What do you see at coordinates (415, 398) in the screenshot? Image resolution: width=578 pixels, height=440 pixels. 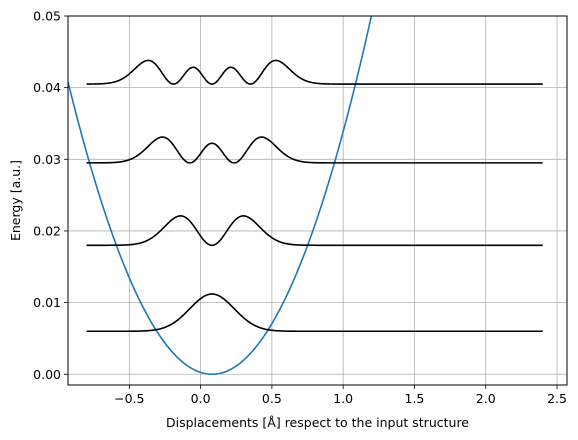 I see `x-tick-label: 1.5` at bounding box center [415, 398].